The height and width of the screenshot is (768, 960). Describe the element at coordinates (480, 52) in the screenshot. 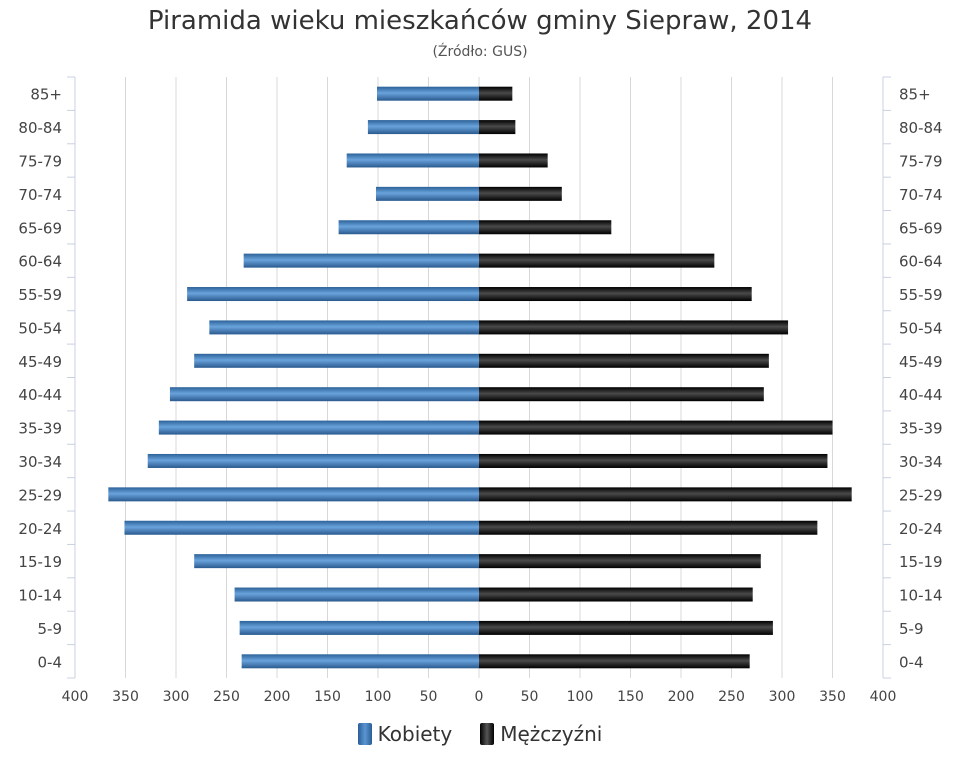

I see `chart-subtitle: (Źródło: GUS)` at that location.